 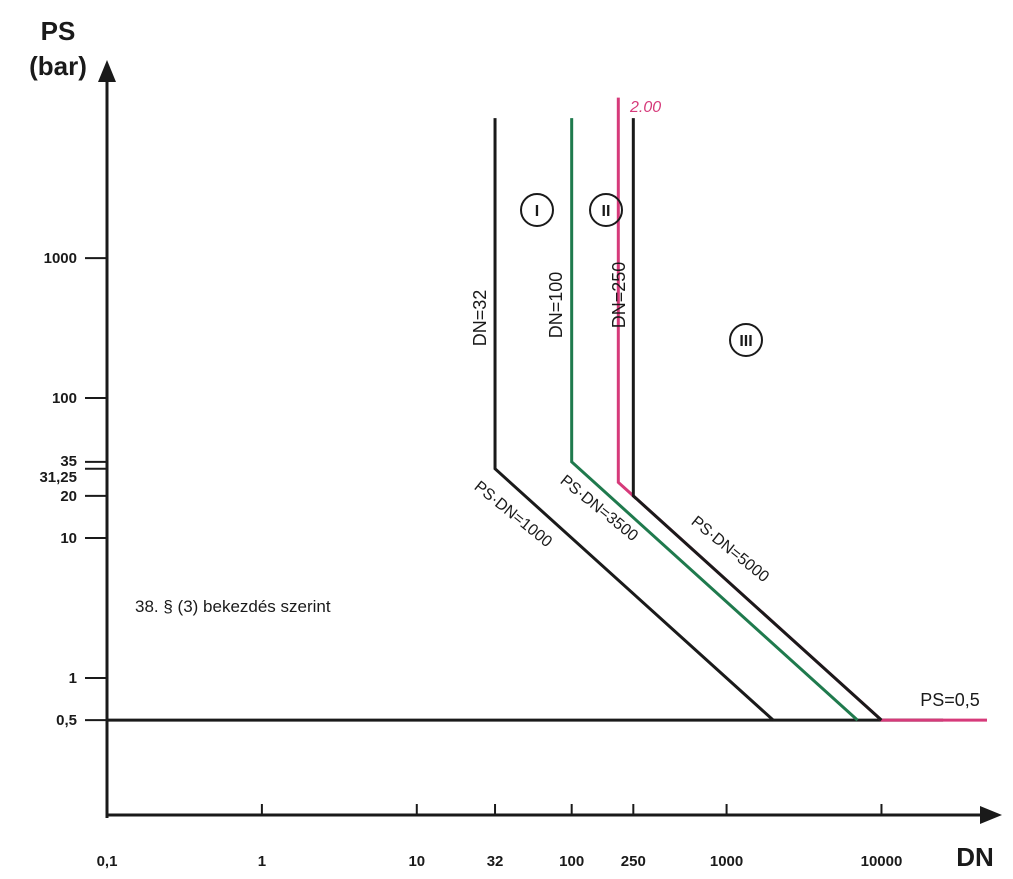 I want to click on y-tick-label: 35, so click(x=68, y=461).